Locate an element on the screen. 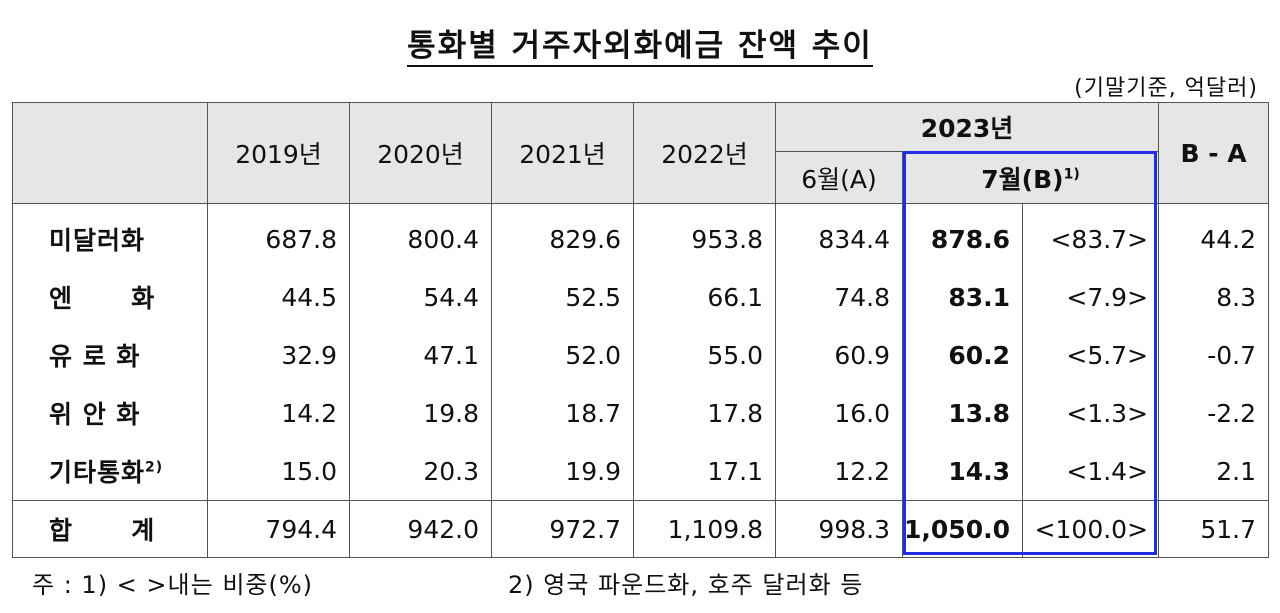 This screenshot has width=1280, height=613. header-corner is located at coordinates (110, 153).